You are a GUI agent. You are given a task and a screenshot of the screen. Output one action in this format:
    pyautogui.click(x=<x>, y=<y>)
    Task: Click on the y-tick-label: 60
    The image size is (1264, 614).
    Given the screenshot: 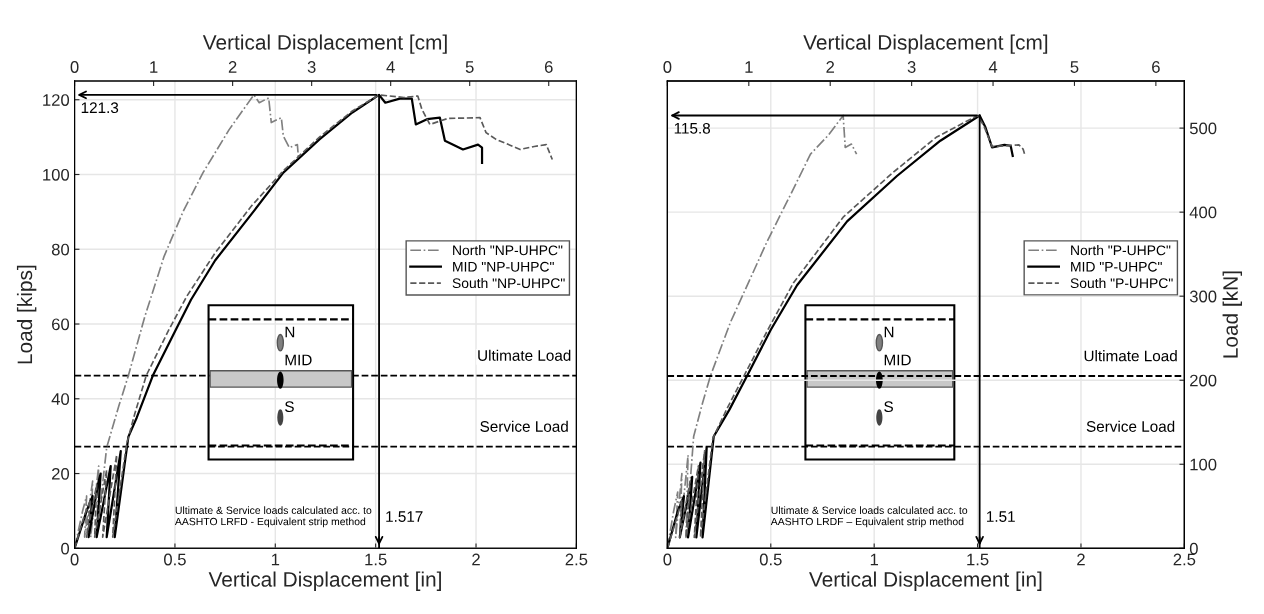 What is the action you would take?
    pyautogui.click(x=61, y=324)
    